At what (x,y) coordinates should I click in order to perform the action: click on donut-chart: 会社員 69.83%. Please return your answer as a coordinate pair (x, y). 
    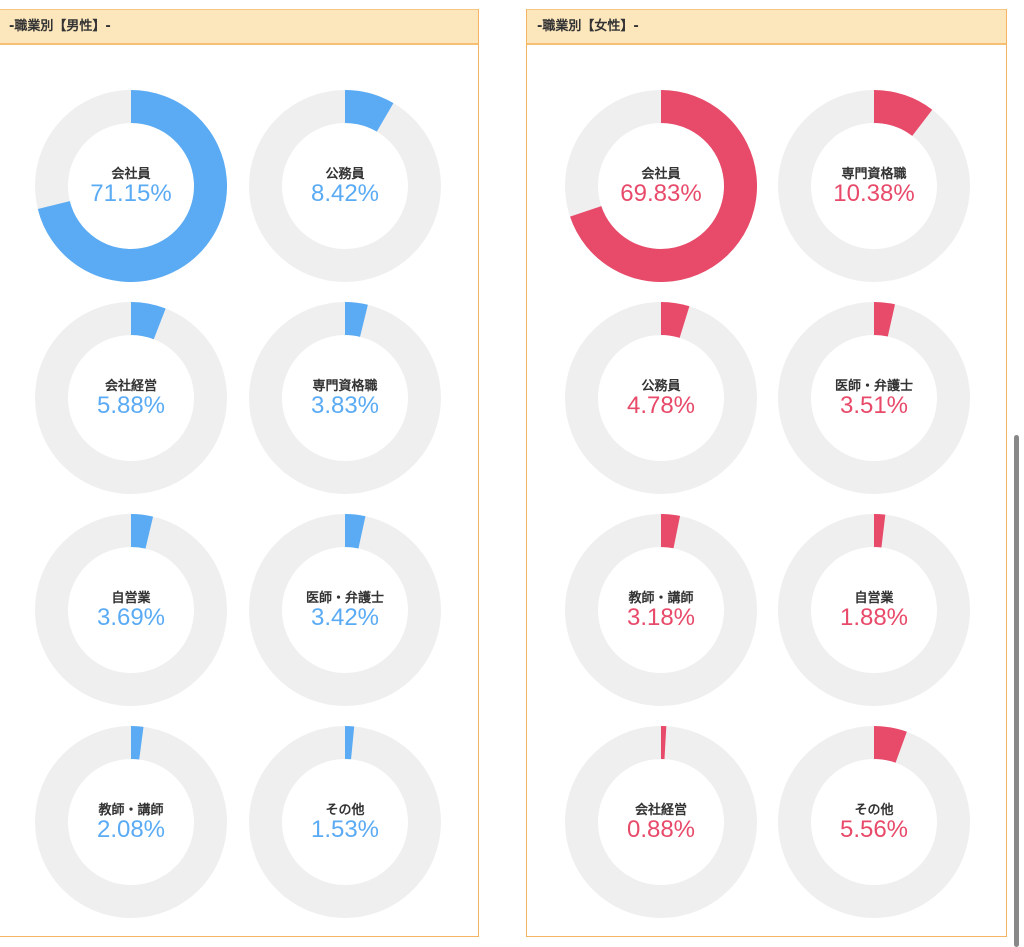
    Looking at the image, I should click on (661, 186).